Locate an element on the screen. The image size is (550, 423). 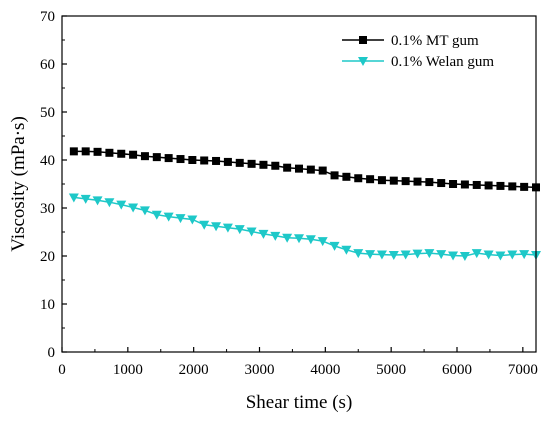
x-tick-label: 6000 is located at coordinates (457, 370).